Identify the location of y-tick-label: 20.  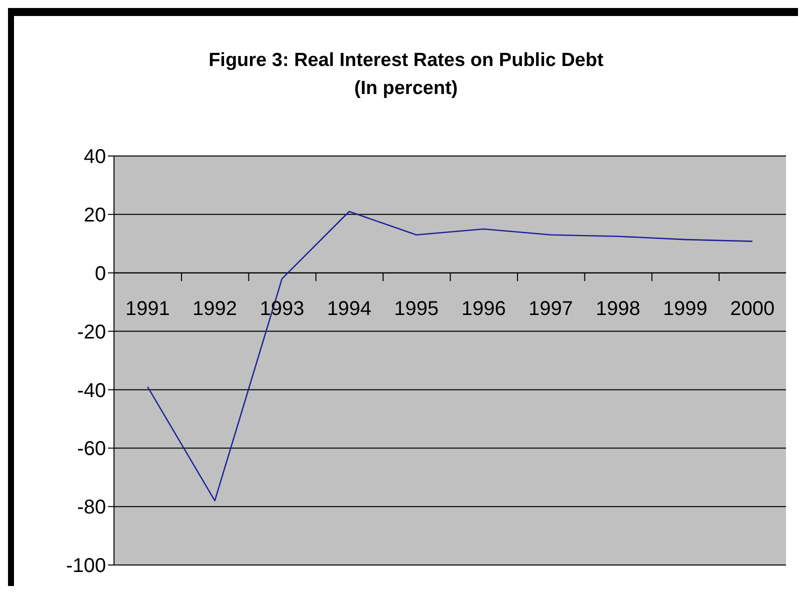
(95, 215).